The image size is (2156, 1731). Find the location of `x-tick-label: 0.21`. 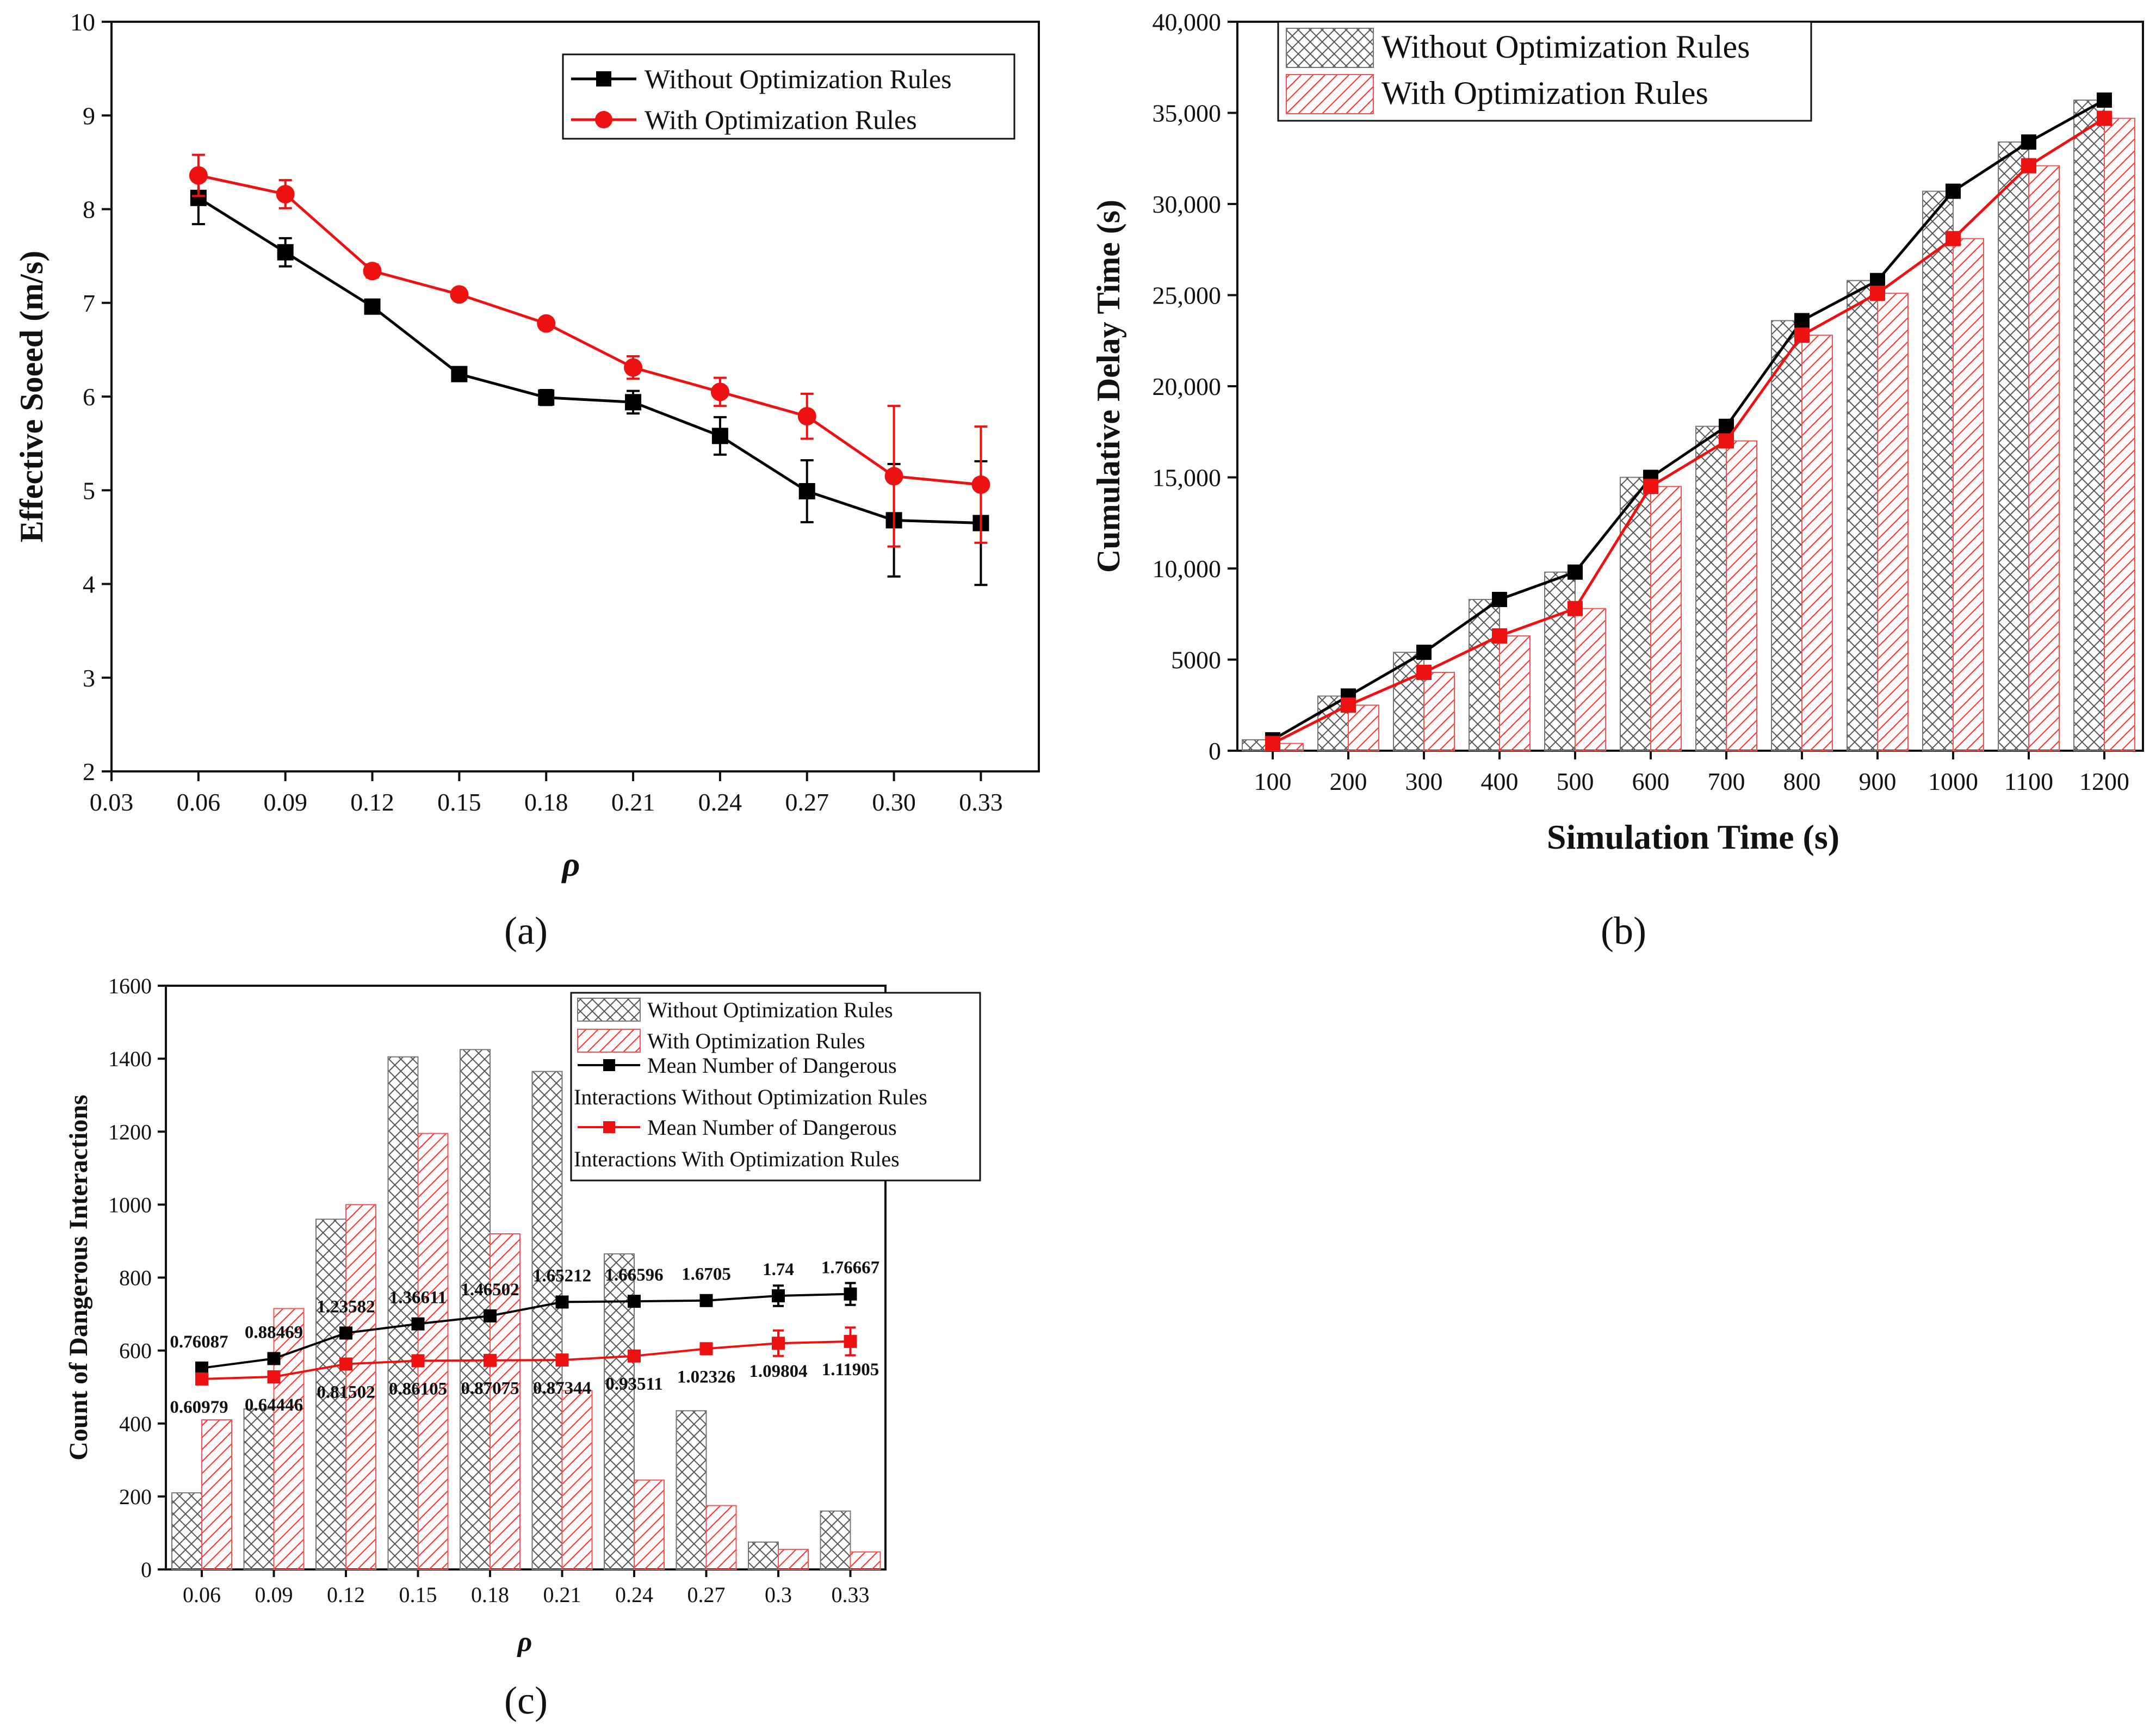

x-tick-label: 0.21 is located at coordinates (633, 802).